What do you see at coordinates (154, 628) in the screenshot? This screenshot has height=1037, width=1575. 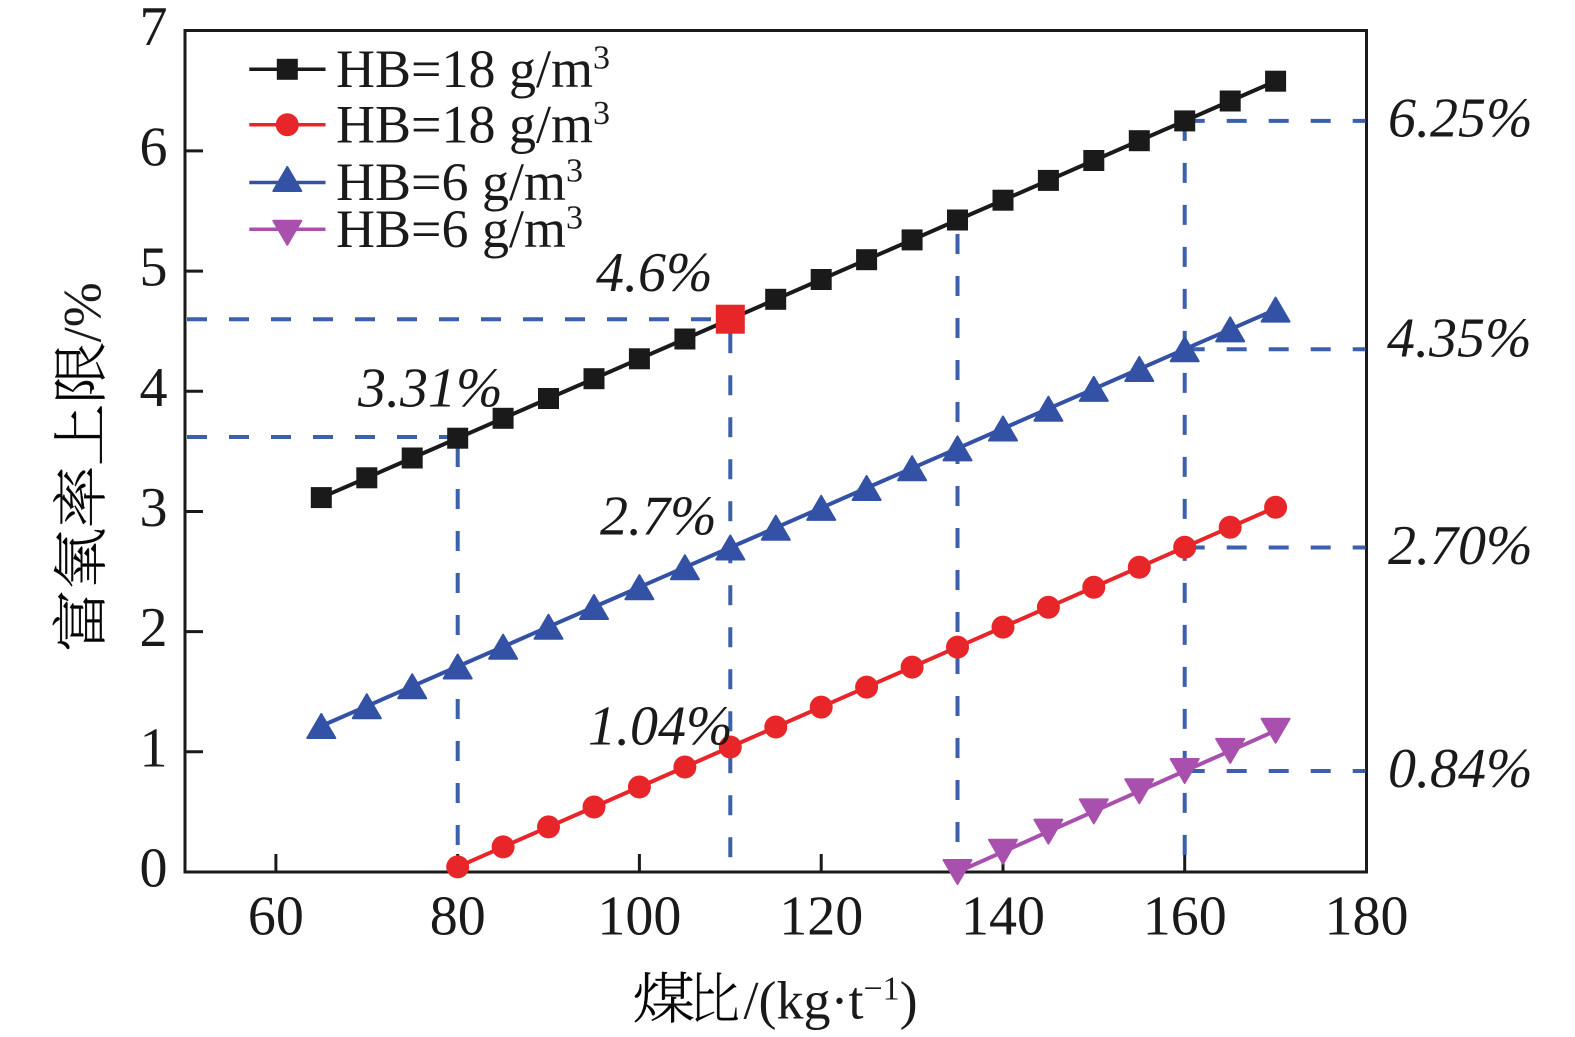 I see `svg-text: 2` at bounding box center [154, 628].